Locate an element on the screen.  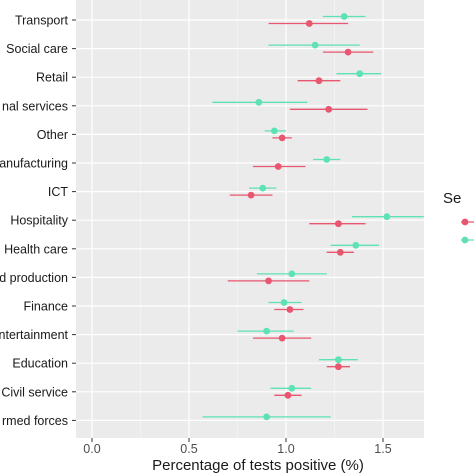
category-label: Other is located at coordinates (52, 135).